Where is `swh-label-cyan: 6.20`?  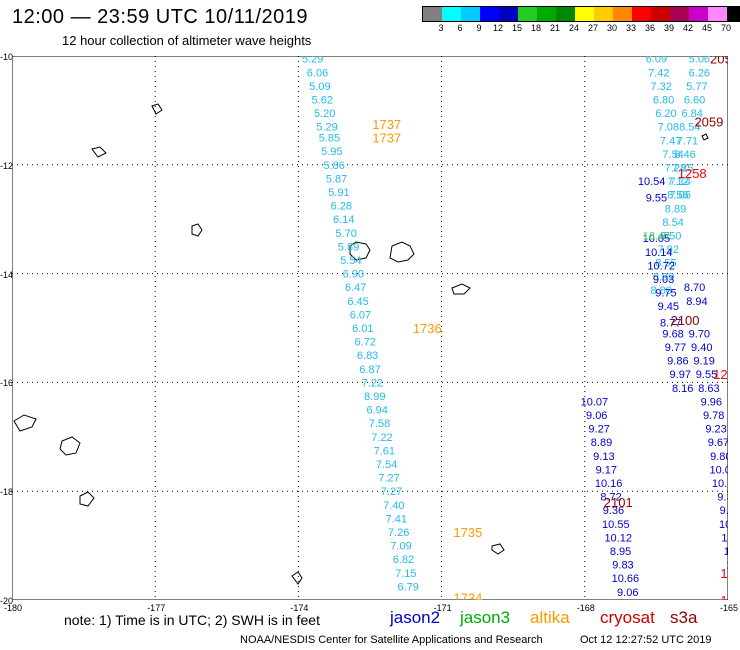
swh-label-cyan: 6.20 is located at coordinates (665, 114).